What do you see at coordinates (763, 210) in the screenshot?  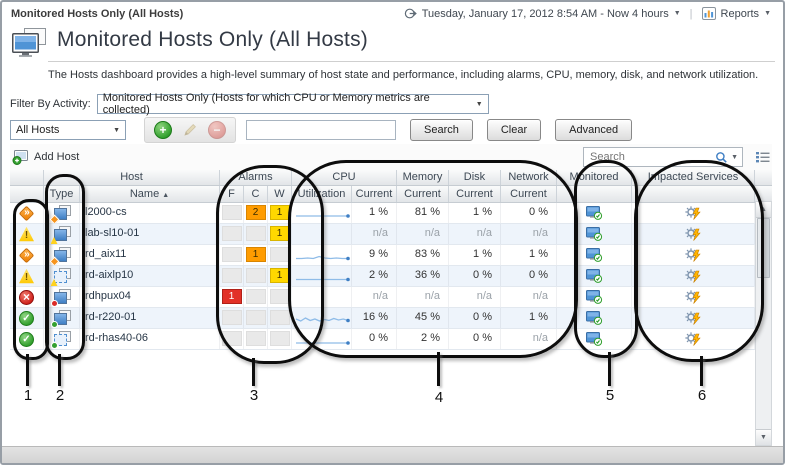 I see `scroll-up-button: ▲` at bounding box center [763, 210].